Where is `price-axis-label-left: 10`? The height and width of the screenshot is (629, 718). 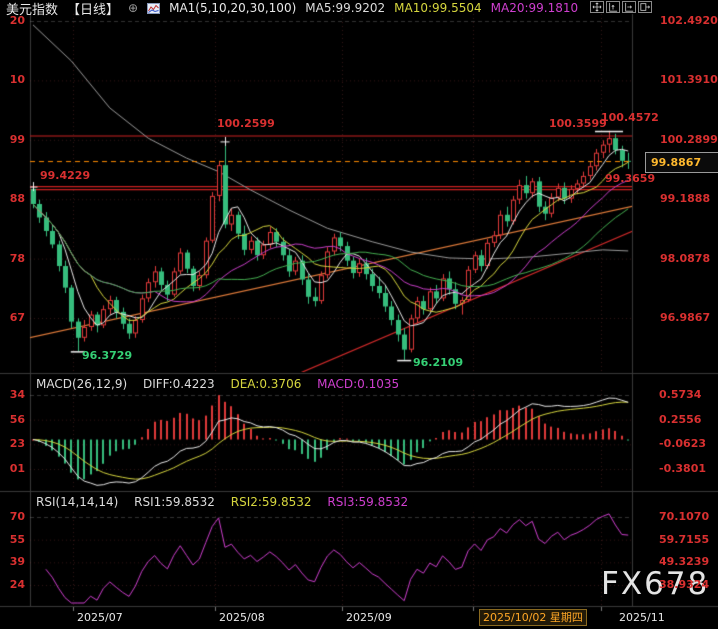 price-axis-label-left: 10 is located at coordinates (17, 80).